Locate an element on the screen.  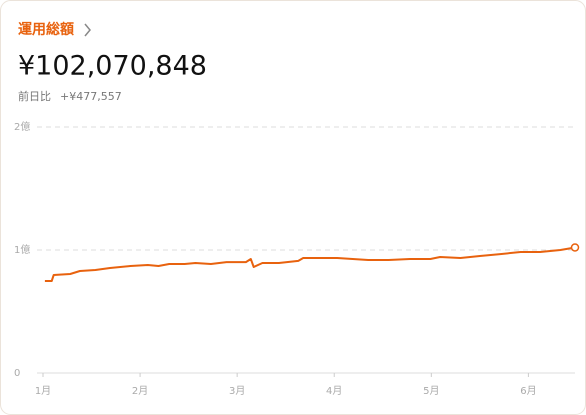
y-tick-label: 0 is located at coordinates (17, 373).